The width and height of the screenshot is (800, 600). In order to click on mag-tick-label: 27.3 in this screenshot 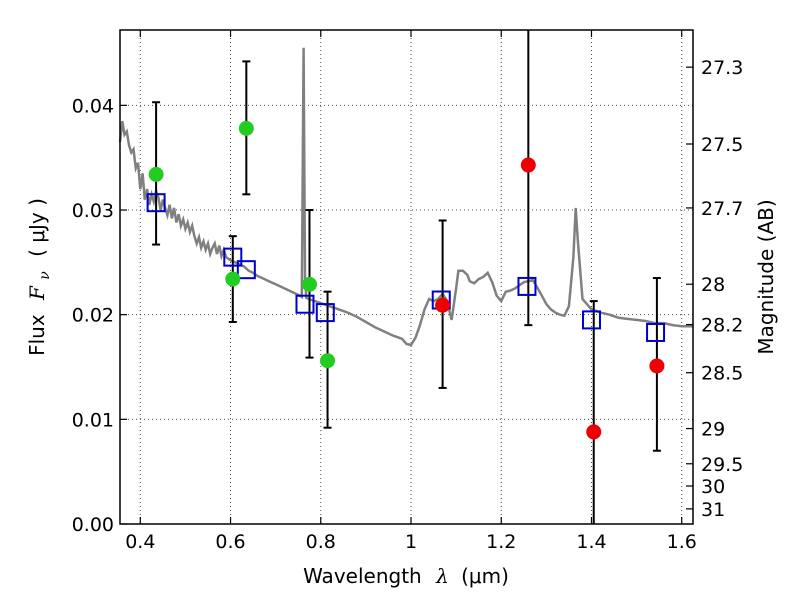, I will do `click(722, 68)`.